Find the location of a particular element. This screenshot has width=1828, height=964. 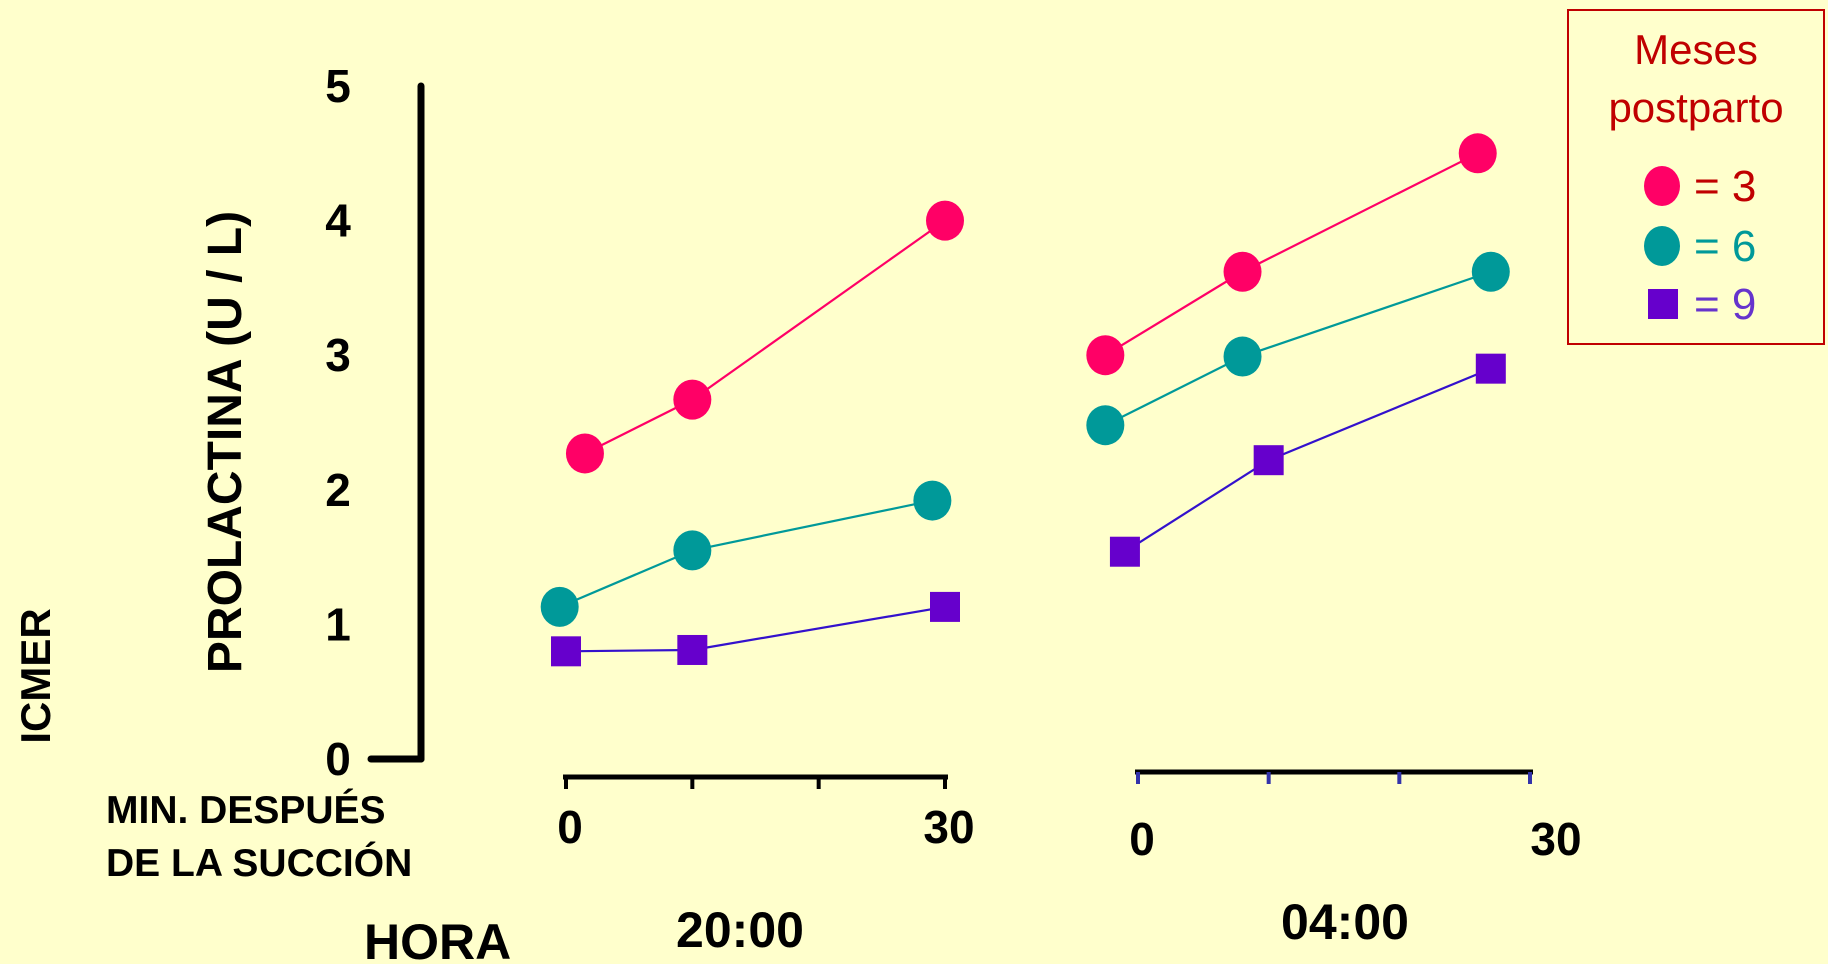

x-axis-label-line1: MIN. DESPUÉS is located at coordinates (246, 810).